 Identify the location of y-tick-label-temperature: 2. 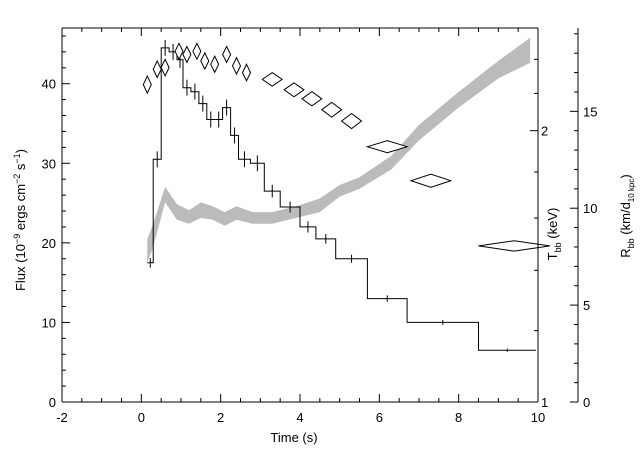
(544, 131).